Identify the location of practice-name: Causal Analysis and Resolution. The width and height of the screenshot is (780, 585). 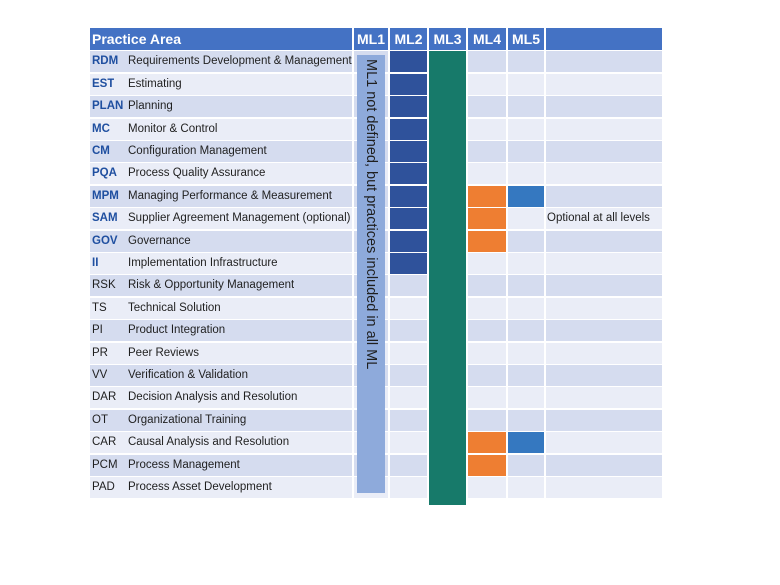
(209, 442).